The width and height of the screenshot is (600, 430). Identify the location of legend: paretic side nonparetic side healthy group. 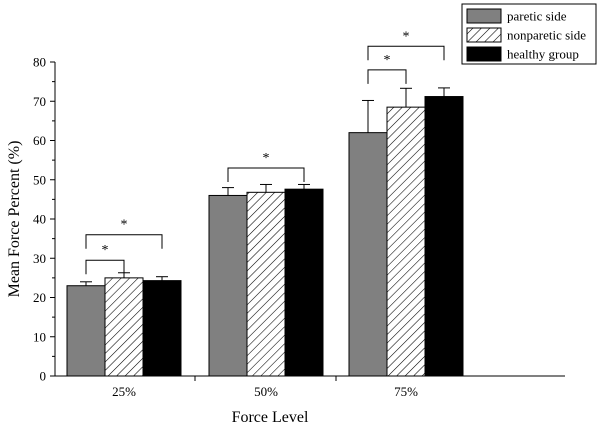
(529, 34).